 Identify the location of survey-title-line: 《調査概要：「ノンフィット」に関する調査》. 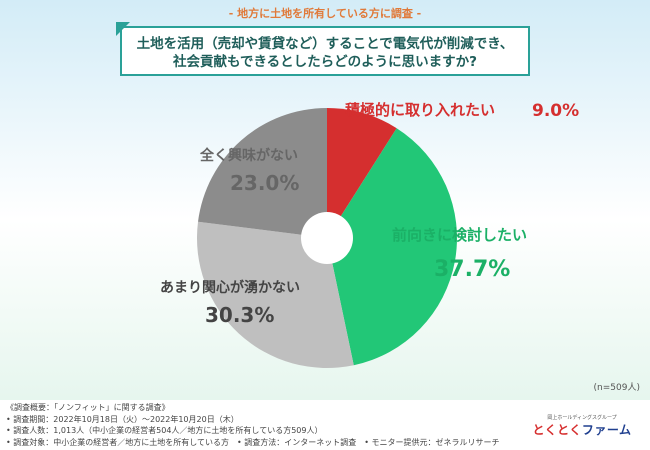
(88, 407).